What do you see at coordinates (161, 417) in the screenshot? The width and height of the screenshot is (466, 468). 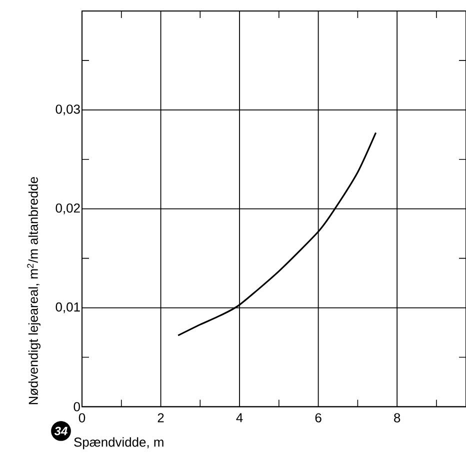 I see `x-tick-label: 2` at bounding box center [161, 417].